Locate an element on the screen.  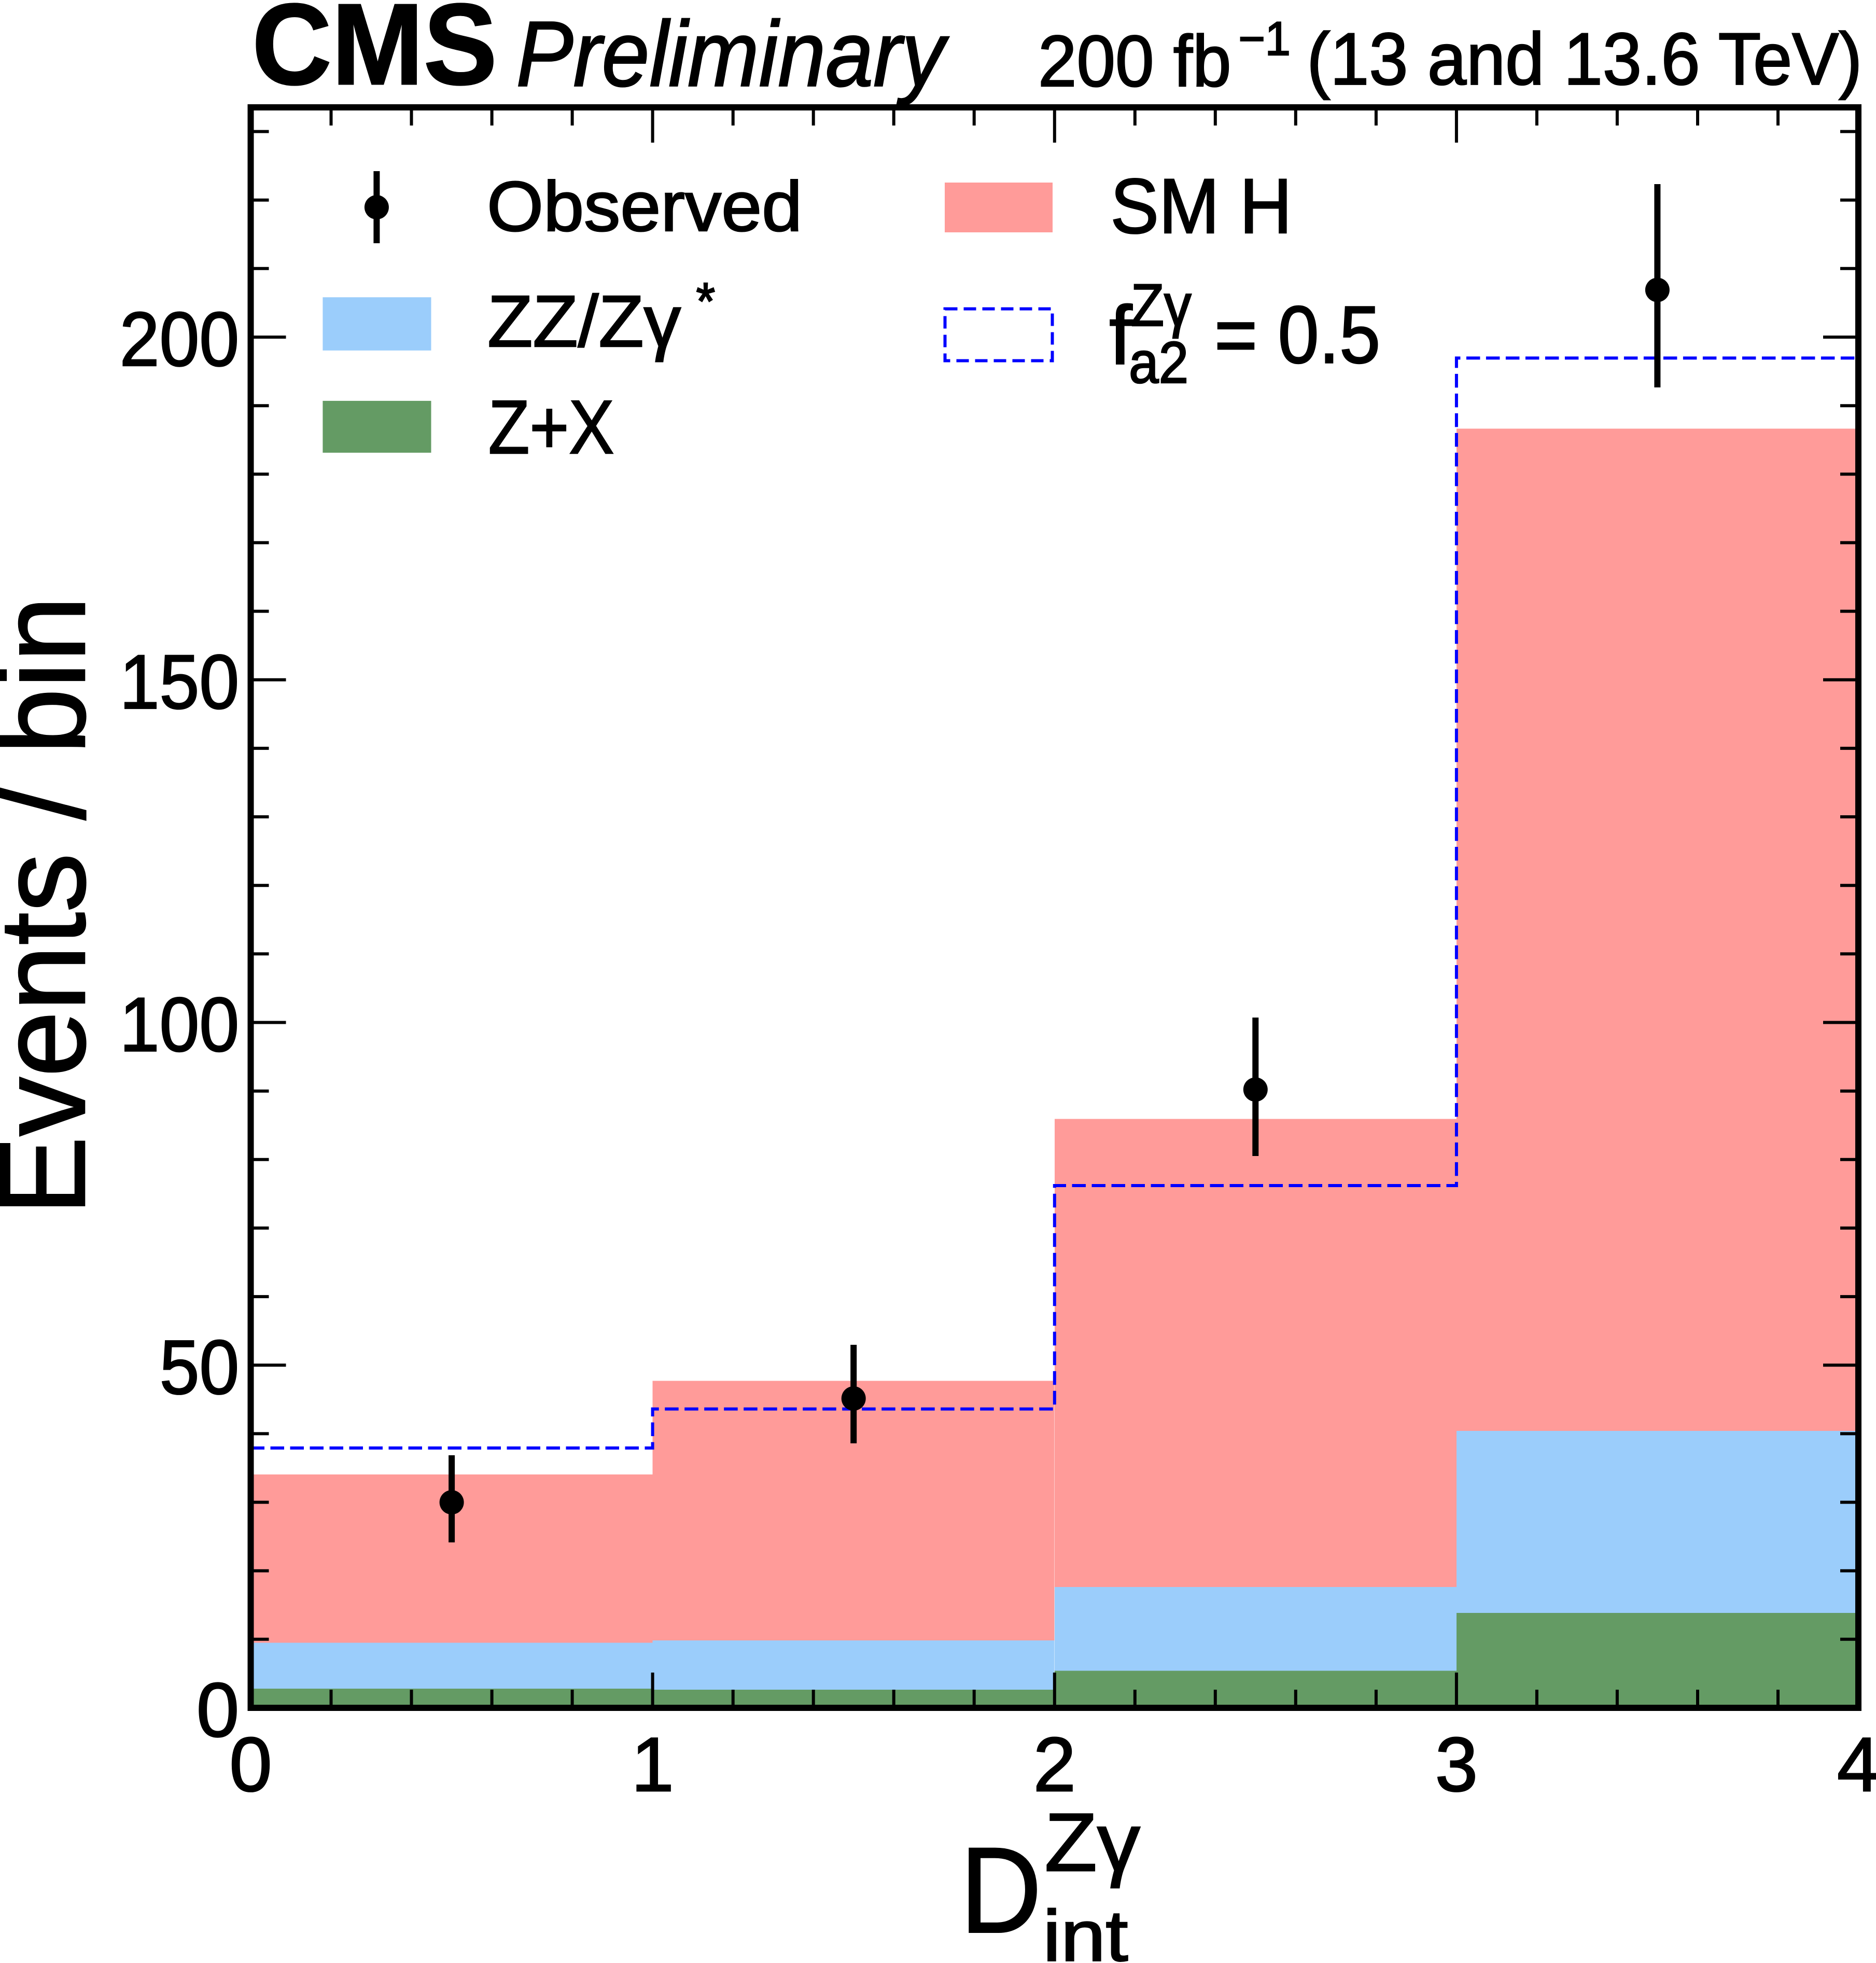
svg-text: Preliminary is located at coordinates (732, 54).